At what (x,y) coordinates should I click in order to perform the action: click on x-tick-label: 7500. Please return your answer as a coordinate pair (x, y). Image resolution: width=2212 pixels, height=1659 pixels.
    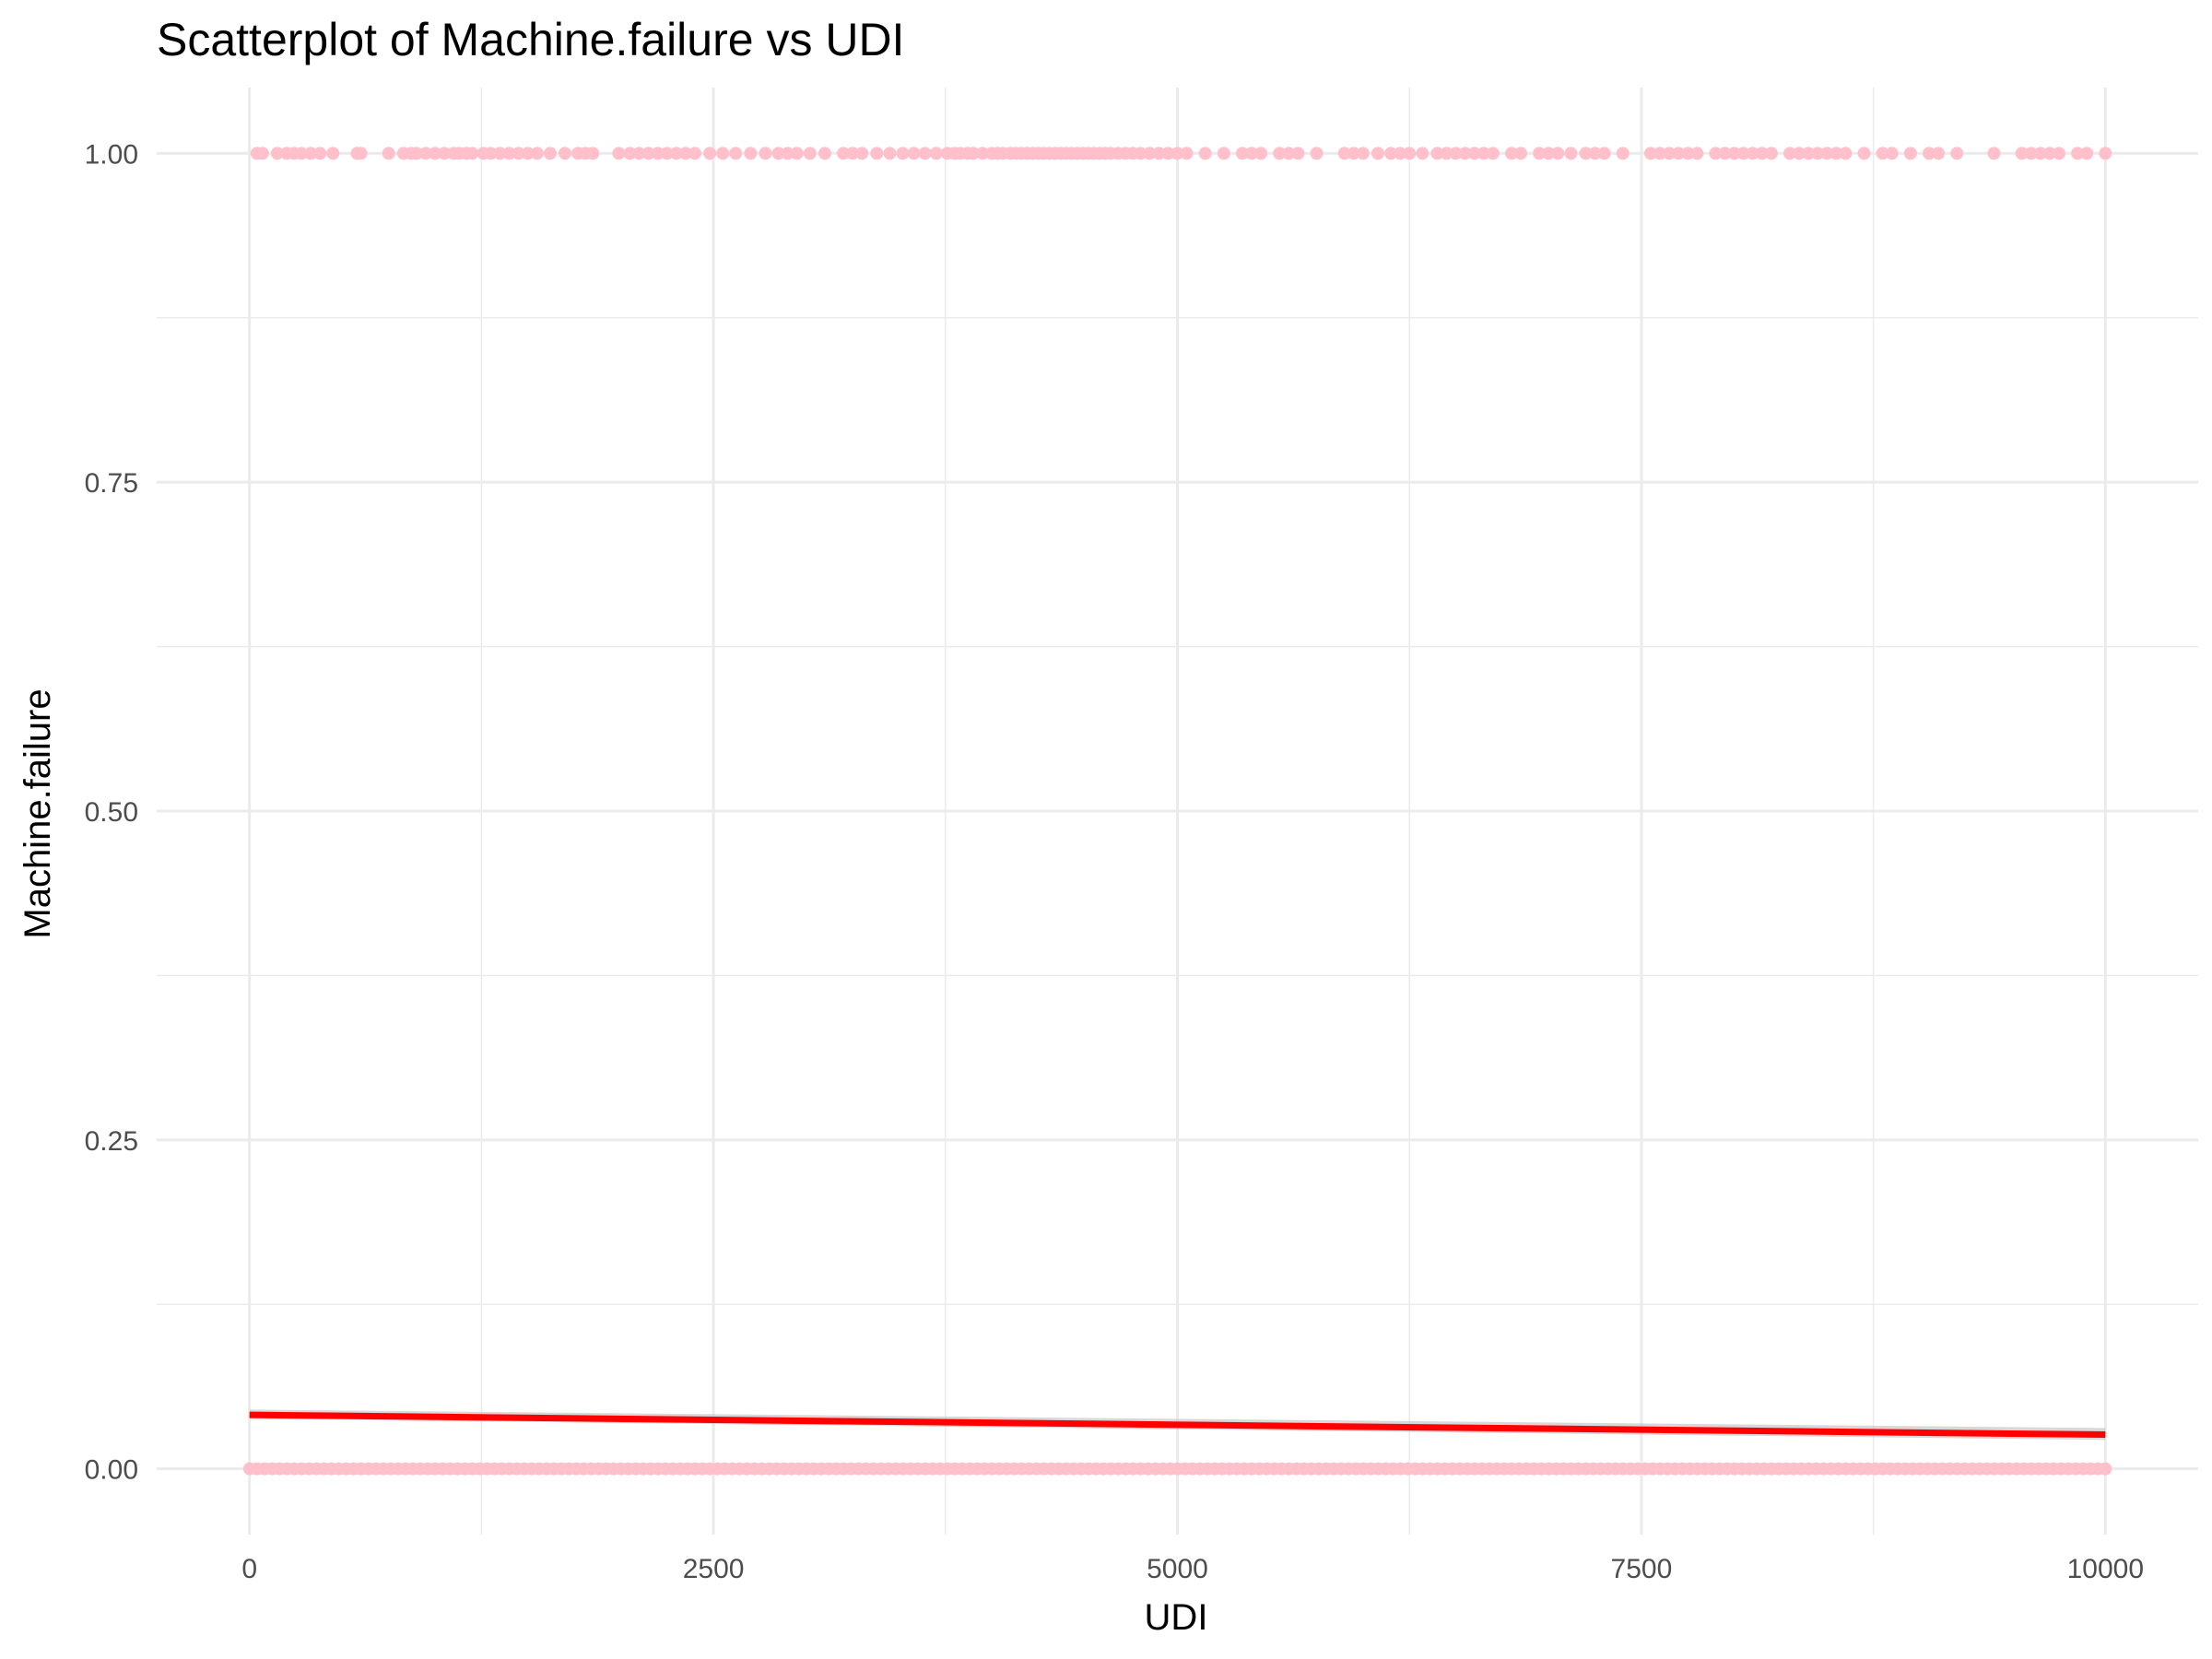
    Looking at the image, I should click on (1642, 1569).